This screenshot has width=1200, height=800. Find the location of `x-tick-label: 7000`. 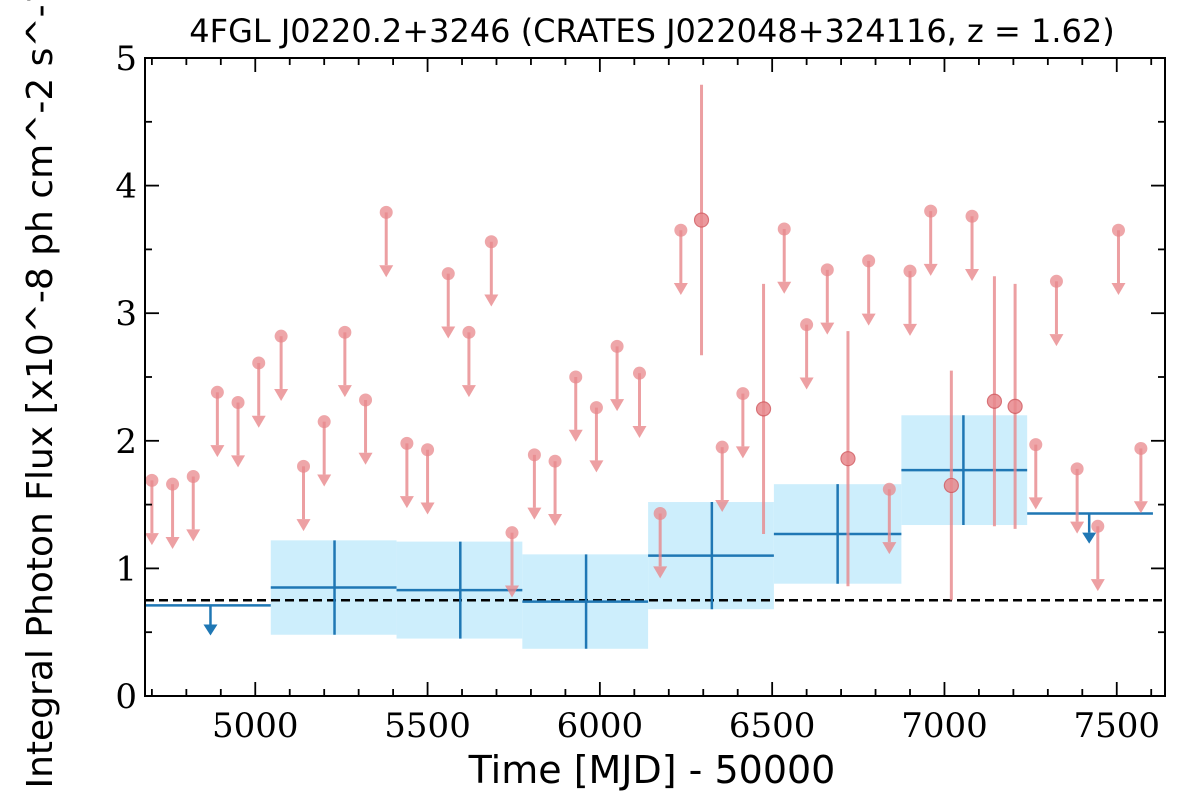

x-tick-label: 7000 is located at coordinates (944, 726).